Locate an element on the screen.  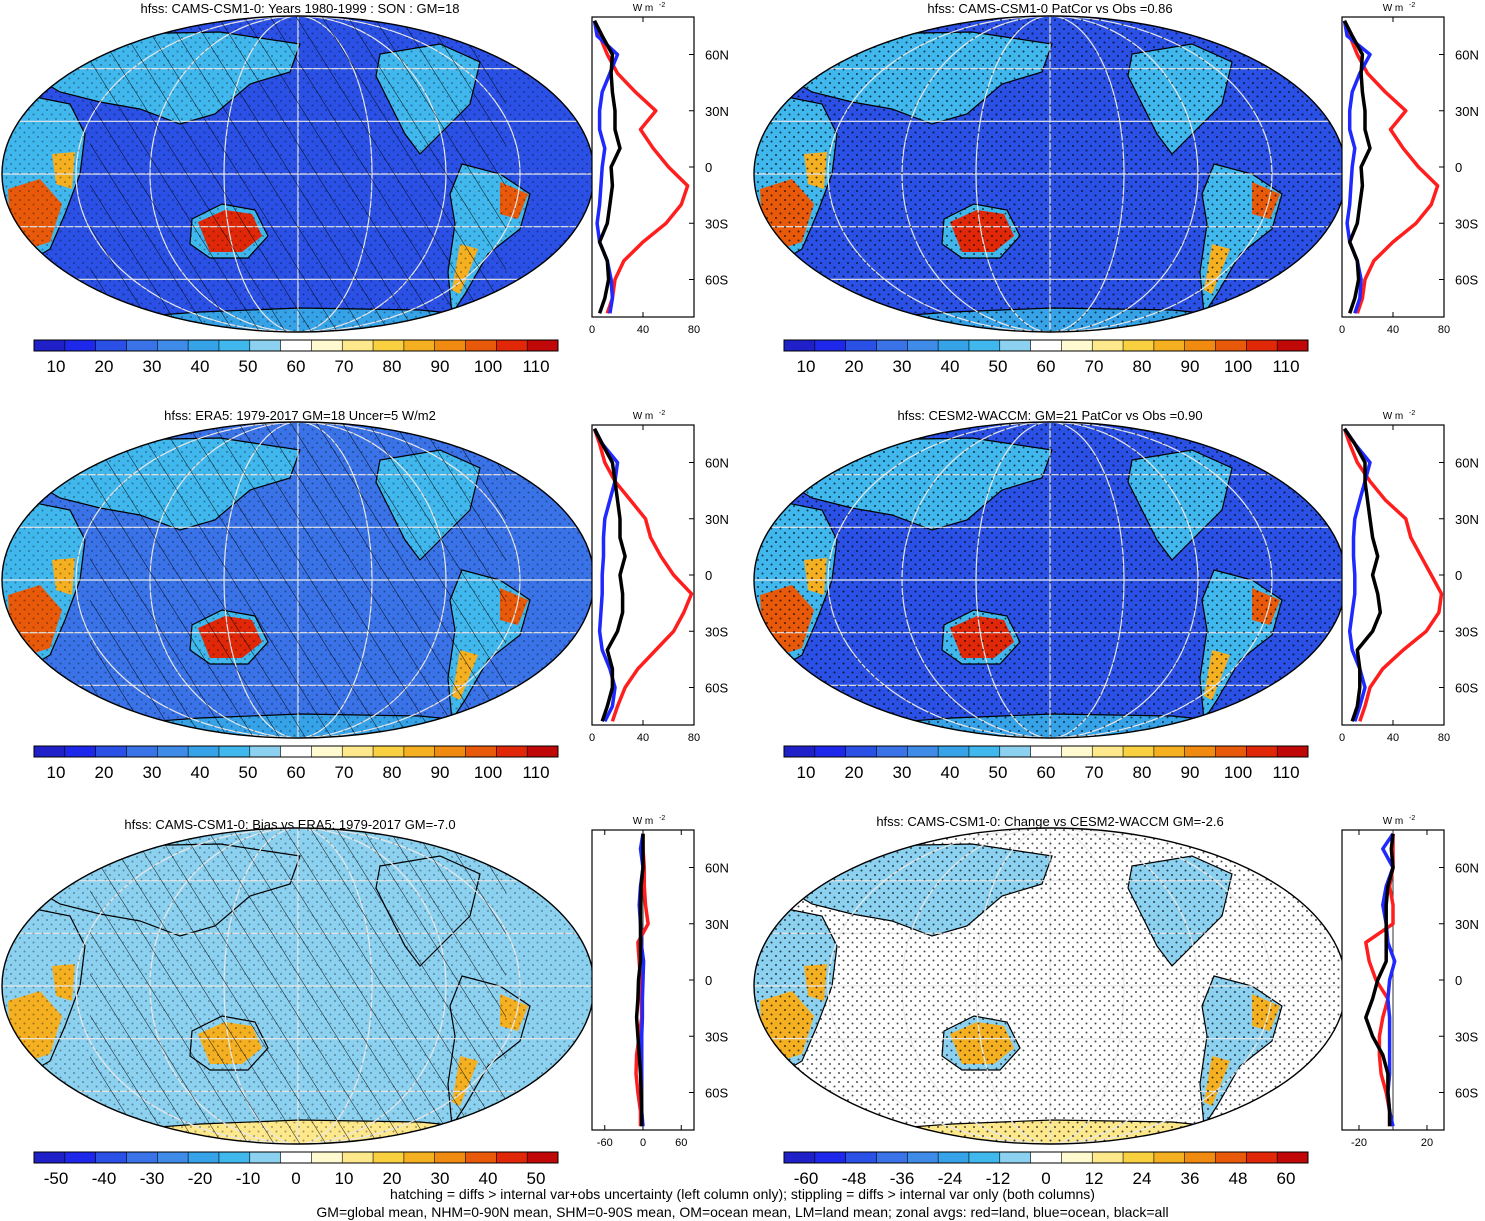
zonal-plot: W m -2 -60 0 60 60N 30N 0 30S 60S is located at coordinates (660, 982).